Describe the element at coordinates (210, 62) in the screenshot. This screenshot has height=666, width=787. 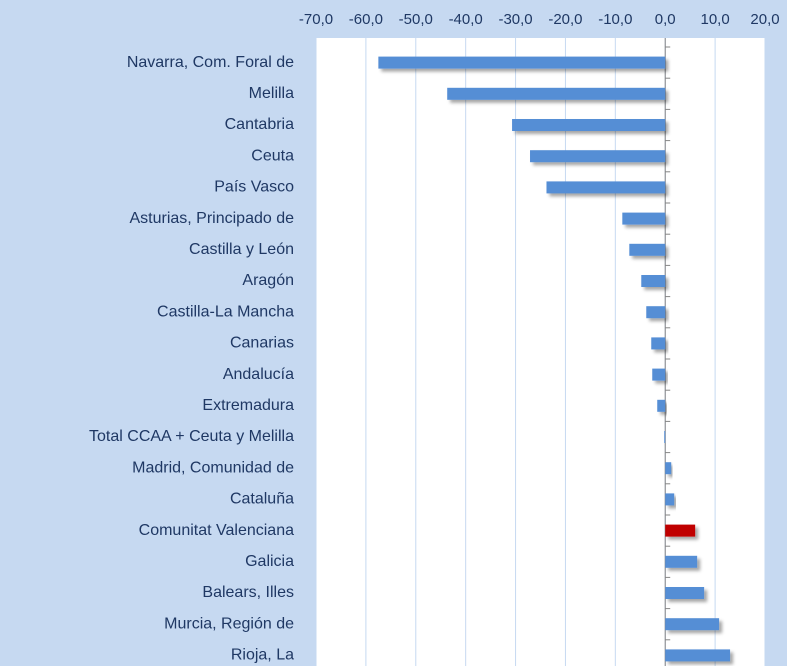
I see `y-tick-label: Navarra, Com. Foral de` at that location.